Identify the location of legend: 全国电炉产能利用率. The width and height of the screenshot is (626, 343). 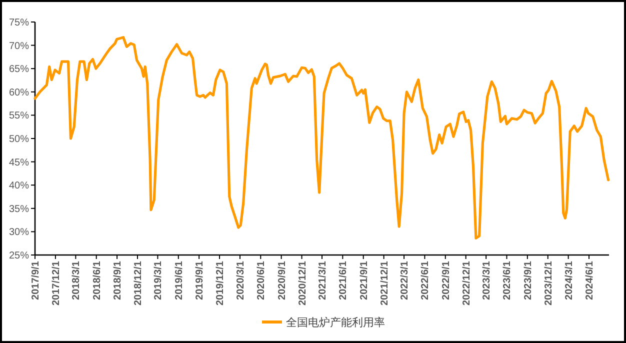
(323, 323).